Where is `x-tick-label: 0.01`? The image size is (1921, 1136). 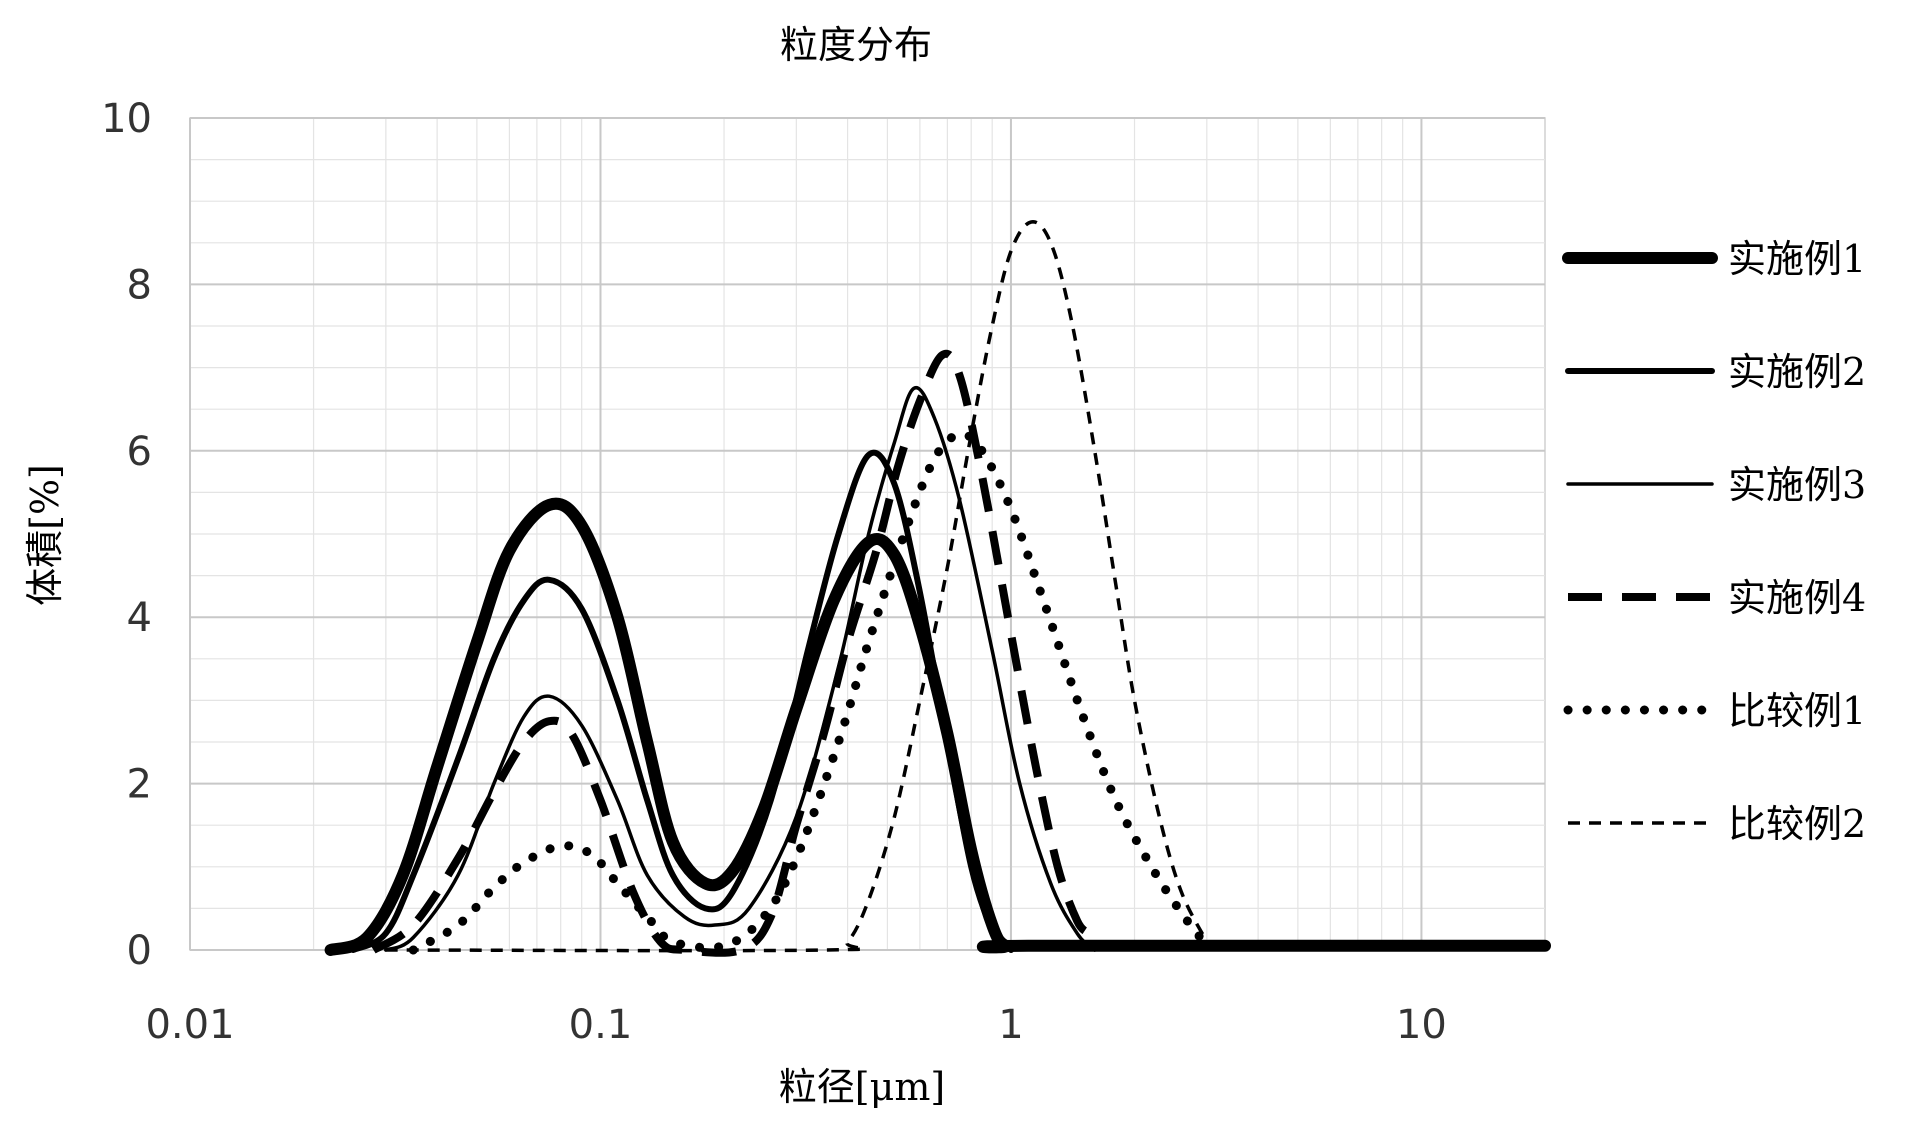
x-tick-label: 0.01 is located at coordinates (189, 1025).